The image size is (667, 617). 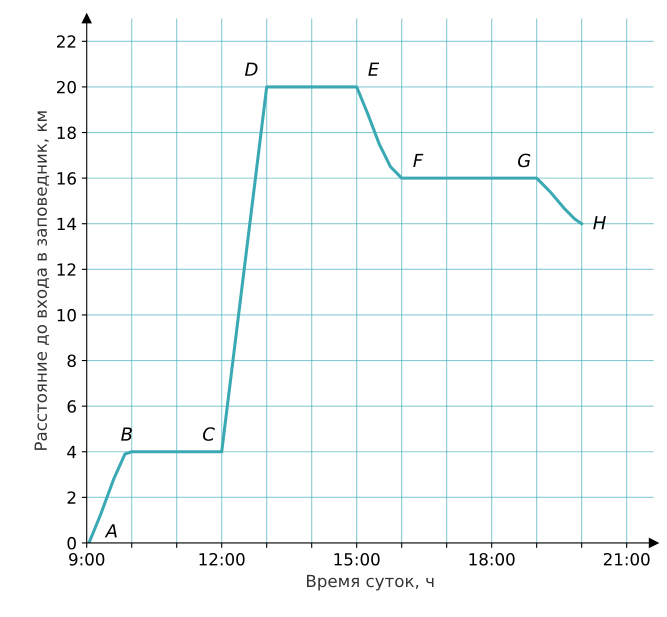 I want to click on annotation: D, so click(x=251, y=69).